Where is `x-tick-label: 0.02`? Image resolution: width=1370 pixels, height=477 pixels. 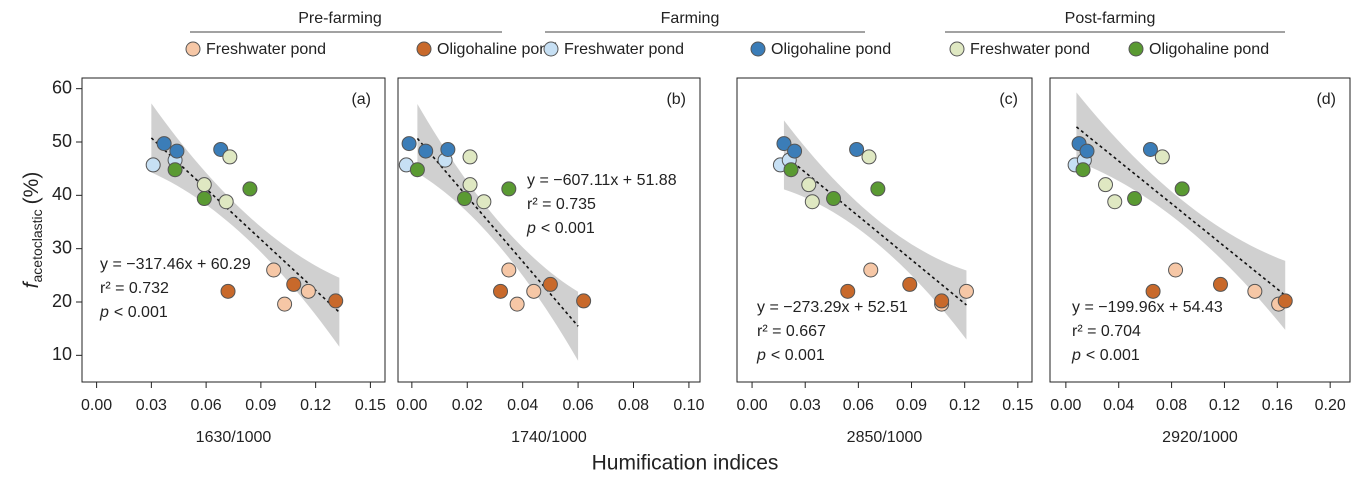
x-tick-label: 0.02 is located at coordinates (467, 405).